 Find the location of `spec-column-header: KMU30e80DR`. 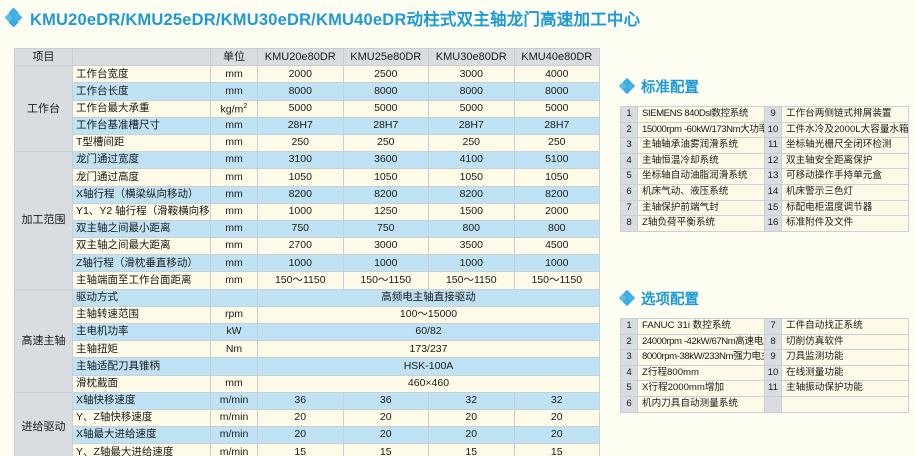

spec-column-header: KMU30e80DR is located at coordinates (471, 57).